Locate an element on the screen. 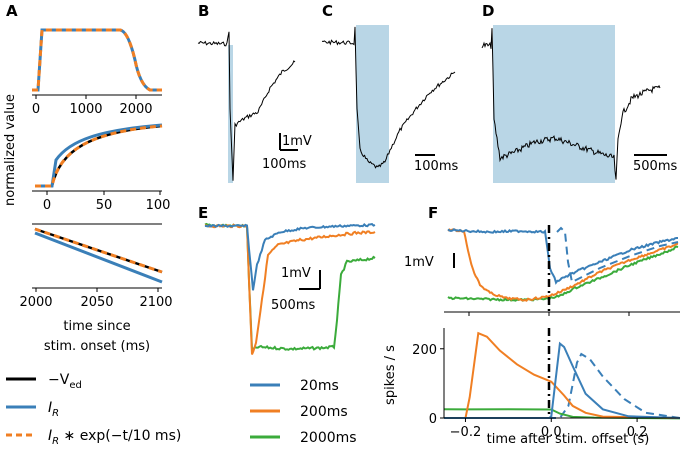 This screenshot has height=471, width=685. f-ylabel: spikes / s is located at coordinates (390, 375).